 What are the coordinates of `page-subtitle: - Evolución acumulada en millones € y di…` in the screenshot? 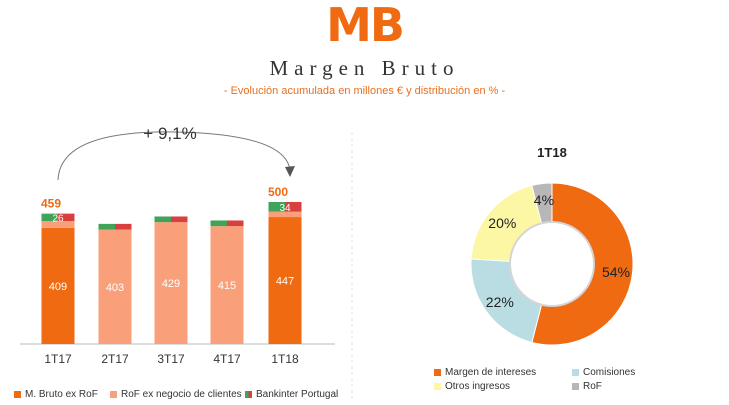 It's located at (364, 91).